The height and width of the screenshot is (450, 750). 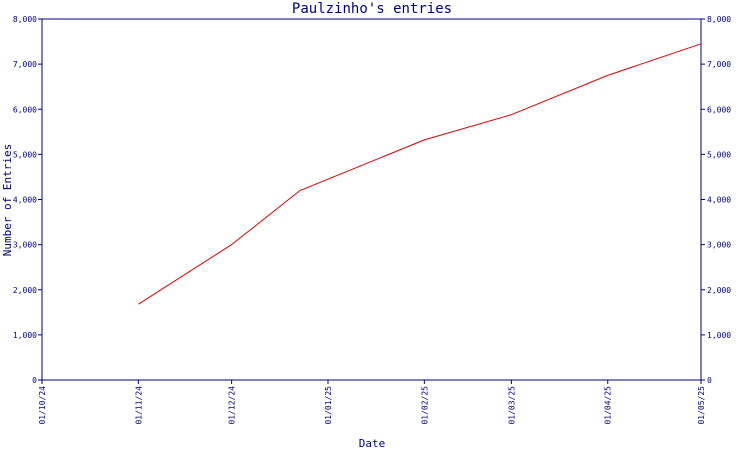 What do you see at coordinates (719, 290) in the screenshot?
I see `right-y-tick-label: 2,000` at bounding box center [719, 290].